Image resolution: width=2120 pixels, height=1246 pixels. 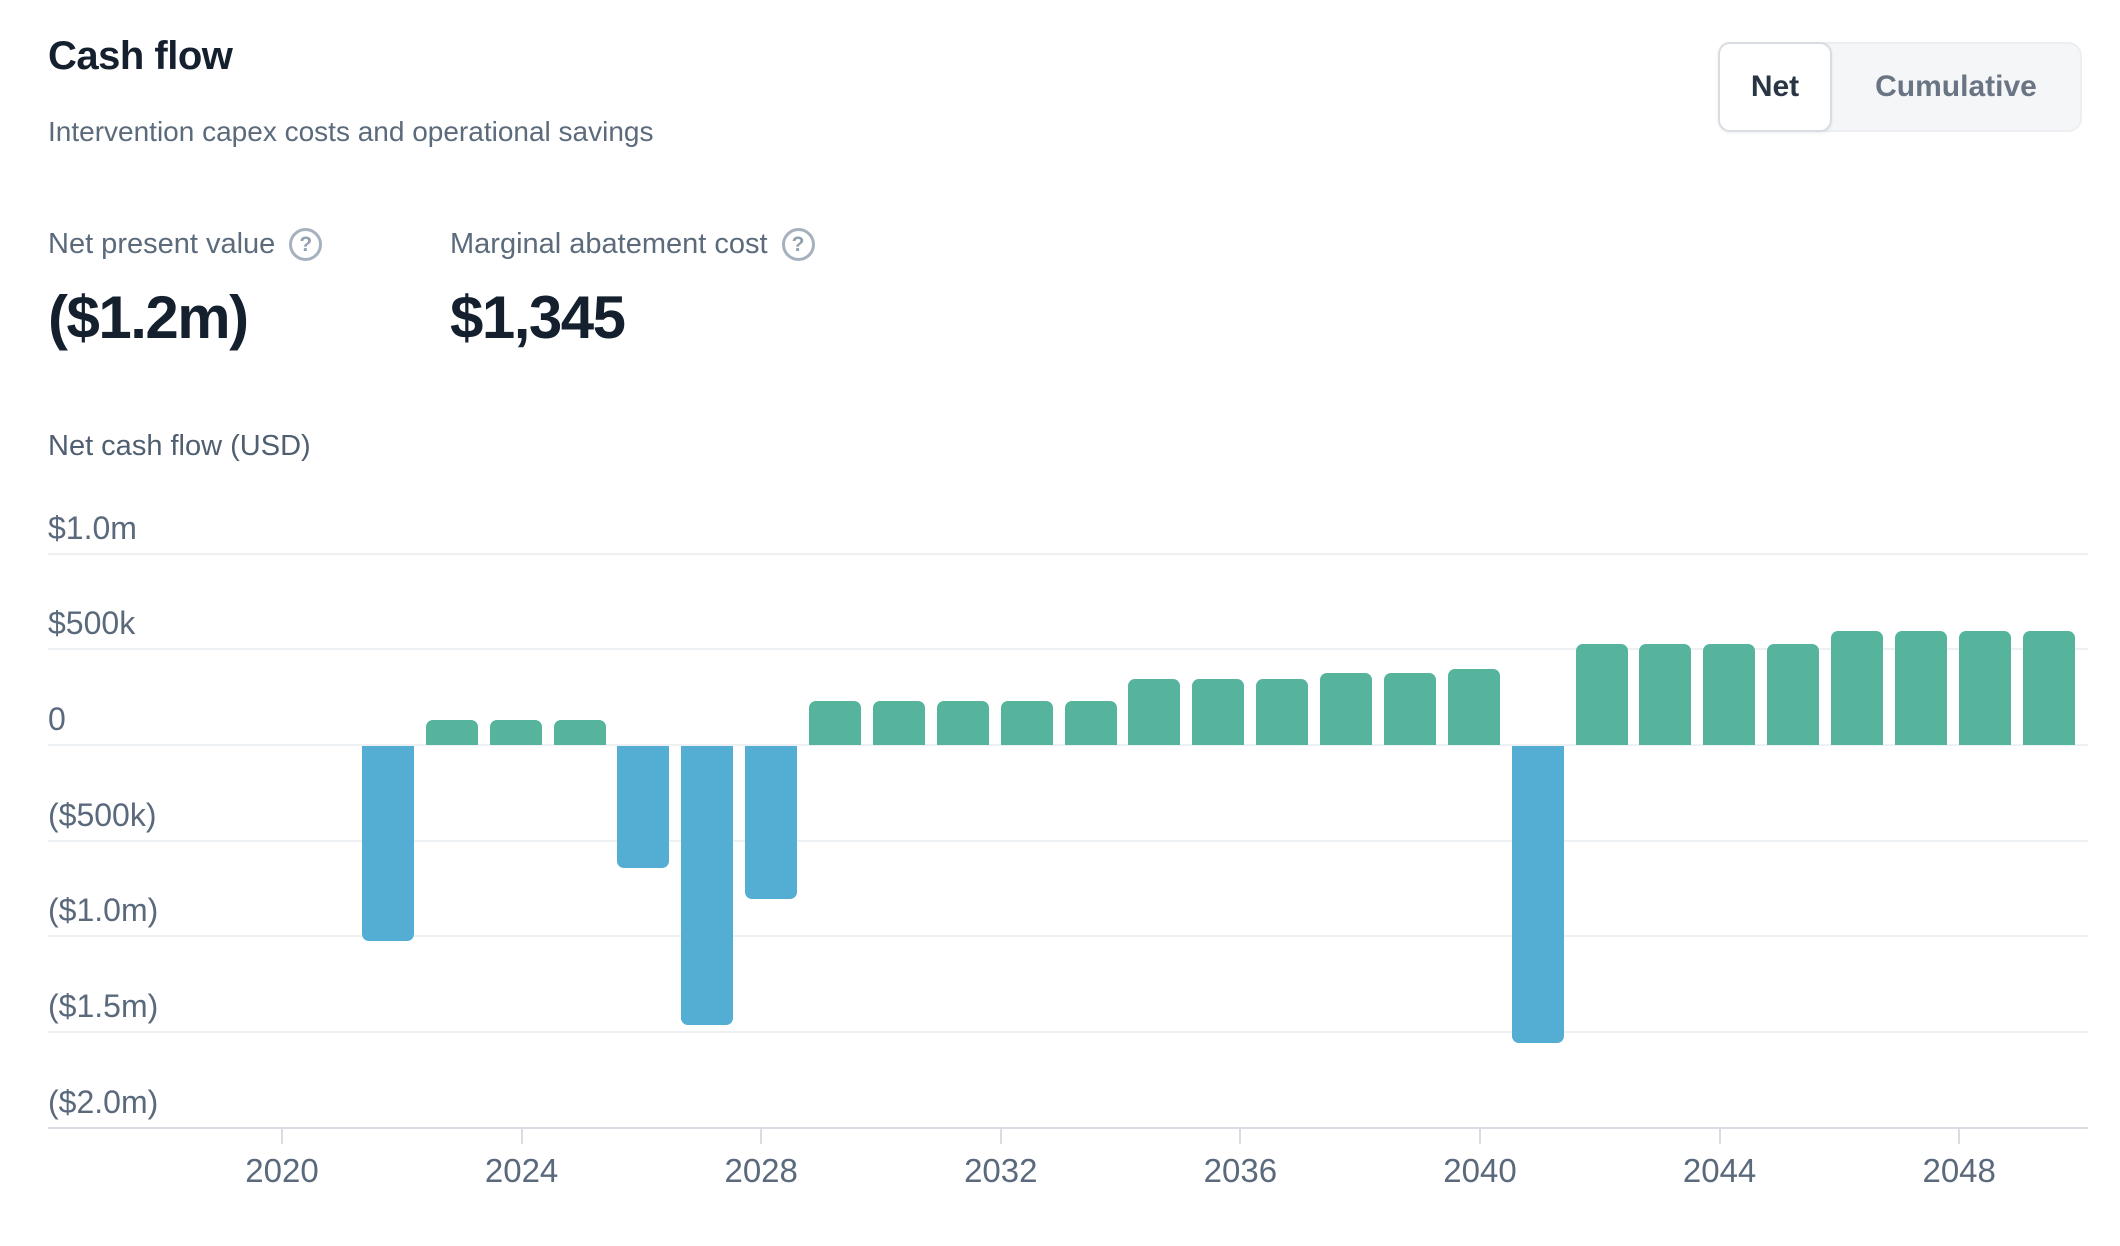 I want to click on y-axis-label: ($2.0m), so click(x=103, y=1101).